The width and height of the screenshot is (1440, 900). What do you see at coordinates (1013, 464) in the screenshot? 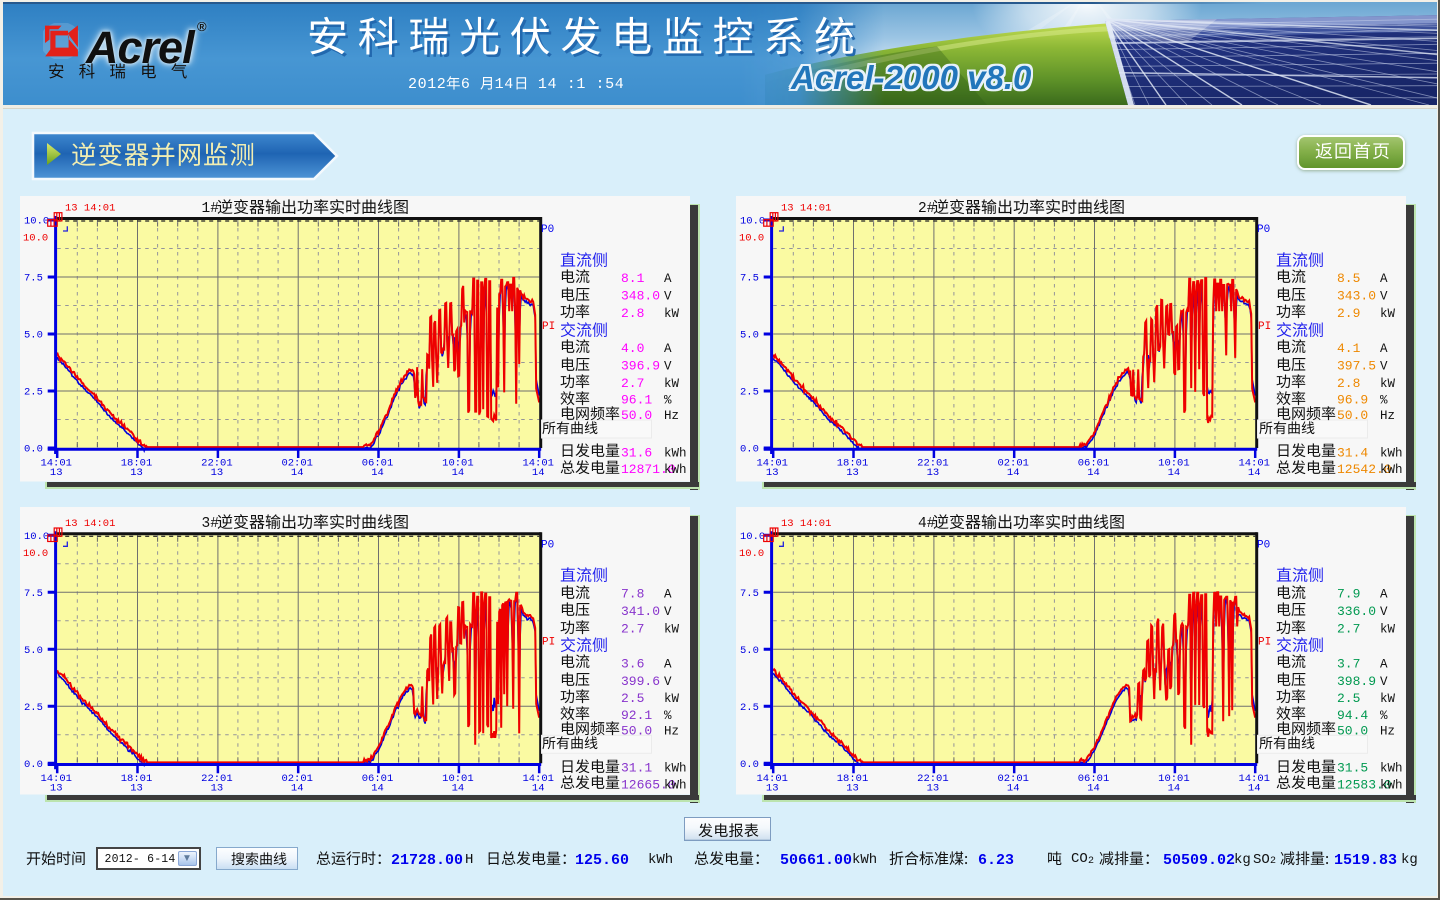
I see `svg-text: 02:01` at bounding box center [1013, 464].